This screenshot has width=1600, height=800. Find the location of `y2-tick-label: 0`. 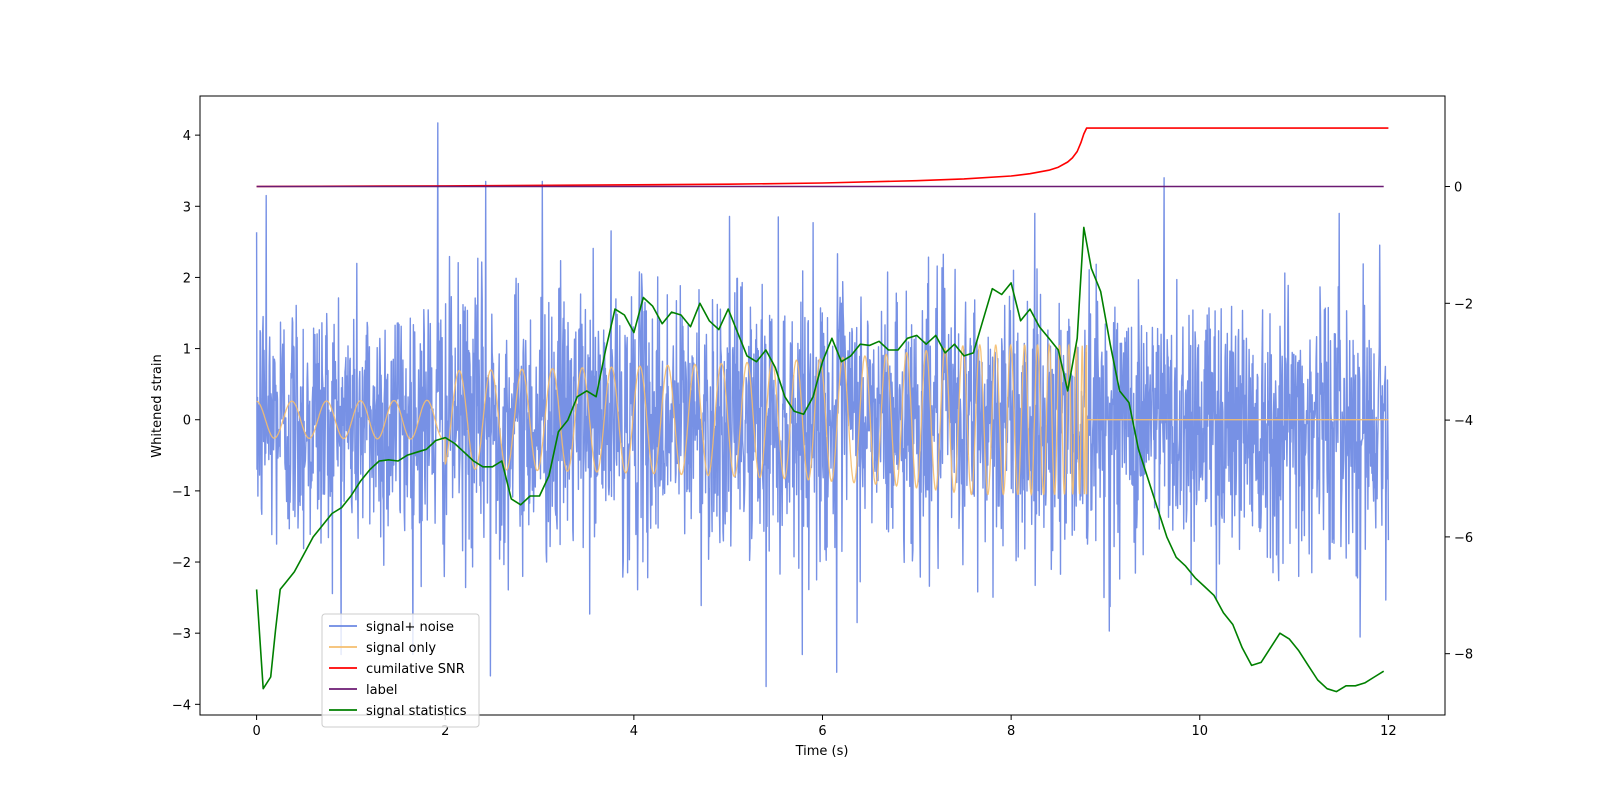

y2-tick-label: 0 is located at coordinates (1458, 188).